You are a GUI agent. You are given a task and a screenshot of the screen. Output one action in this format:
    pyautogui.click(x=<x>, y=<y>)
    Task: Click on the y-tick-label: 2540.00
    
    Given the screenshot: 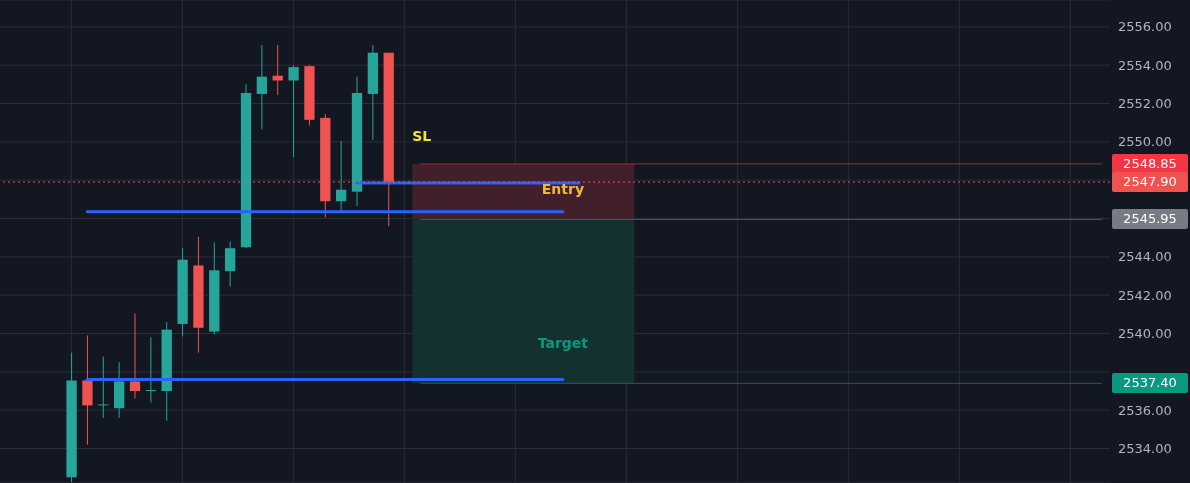 What is the action you would take?
    pyautogui.click(x=1145, y=334)
    